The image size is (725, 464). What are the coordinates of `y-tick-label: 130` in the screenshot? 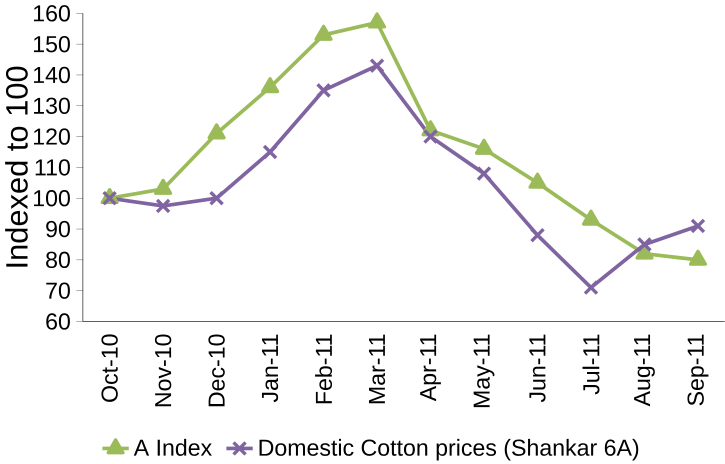 It's located at (52, 106).